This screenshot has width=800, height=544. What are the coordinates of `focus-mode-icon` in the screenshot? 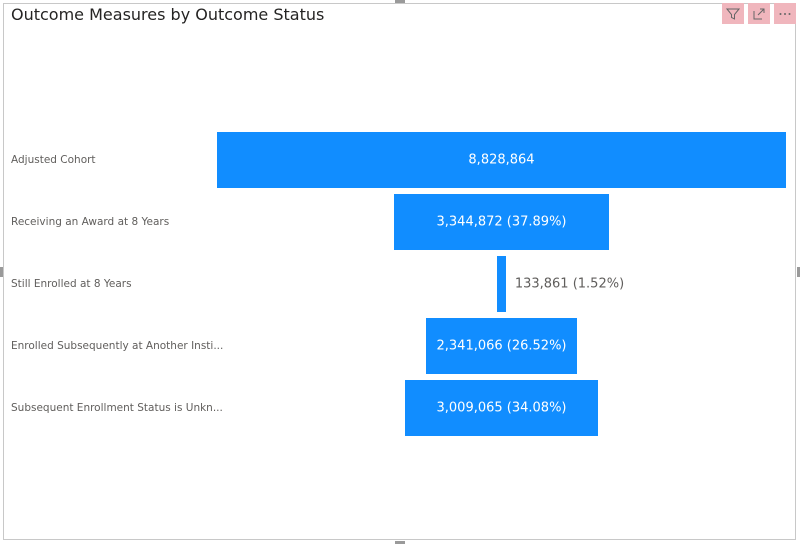 It's located at (759, 13).